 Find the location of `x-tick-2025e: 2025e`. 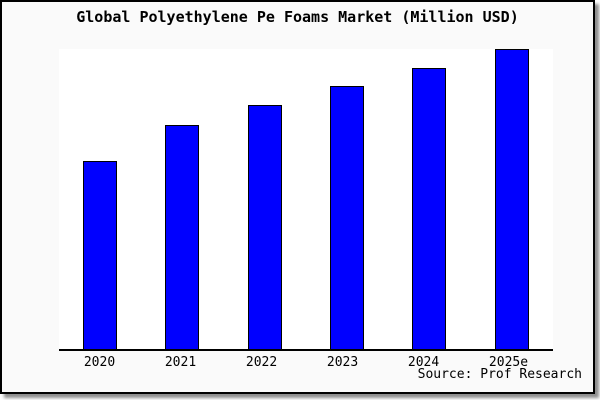

x-tick-2025e: 2025e is located at coordinates (508, 362).